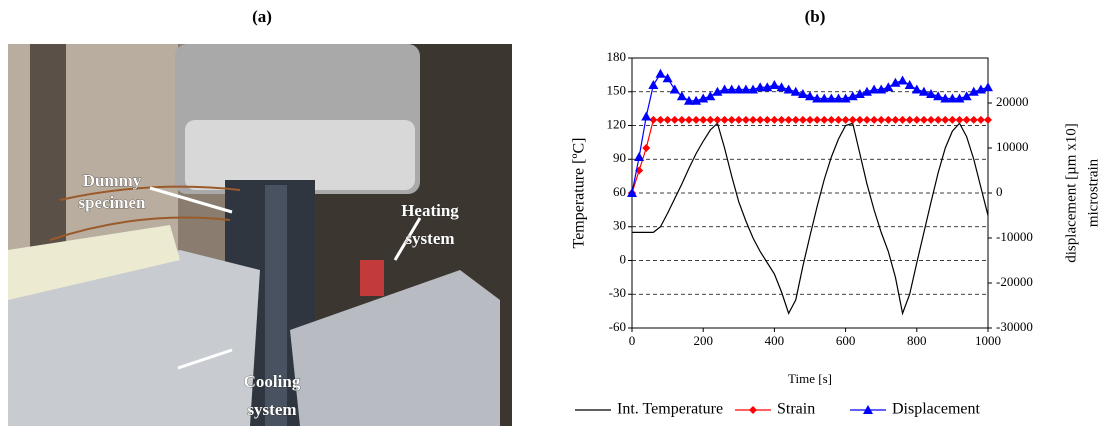  I want to click on panel-label: (a), so click(262, 16).